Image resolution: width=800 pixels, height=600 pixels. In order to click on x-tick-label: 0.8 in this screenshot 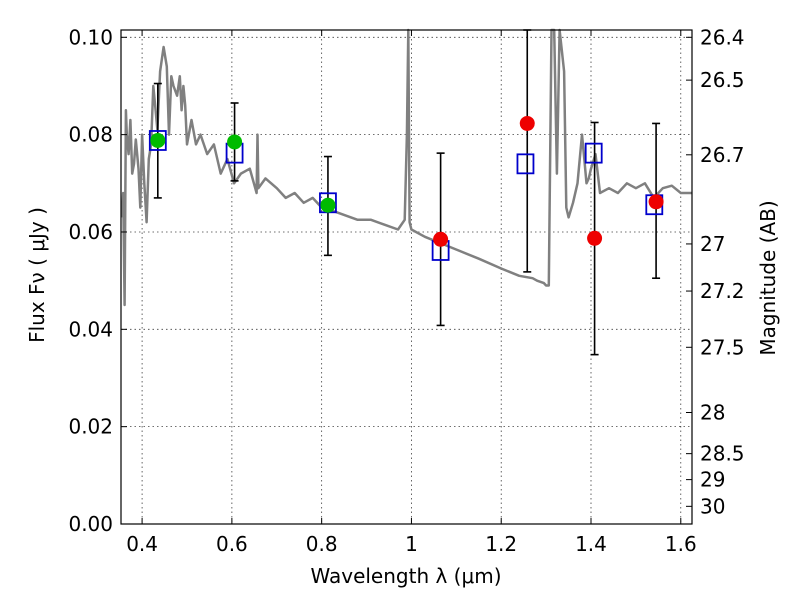, I will do `click(322, 544)`.